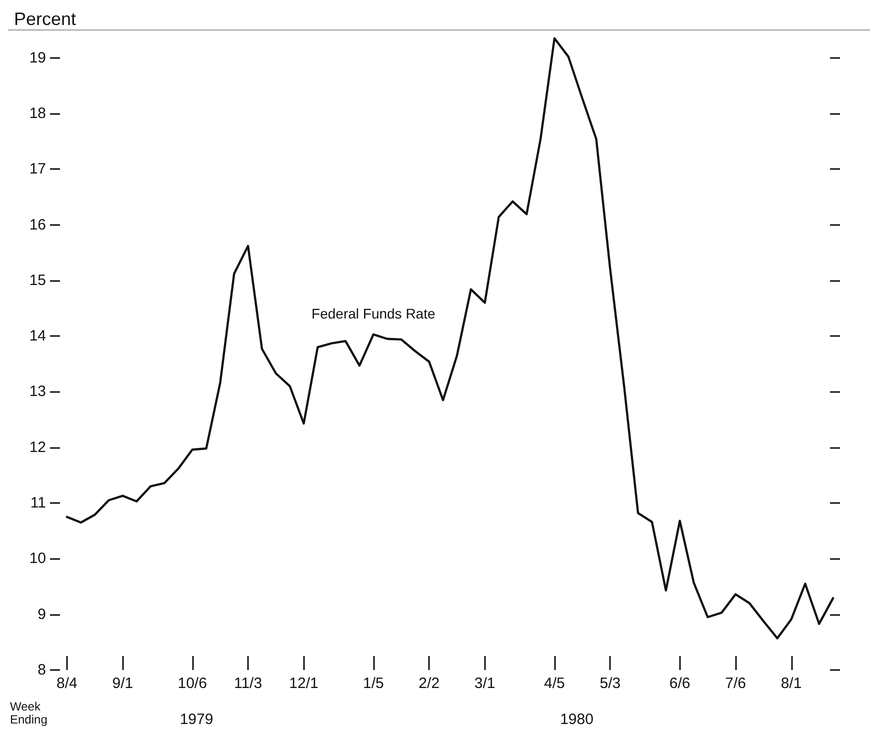 This screenshot has height=748, width=878. Describe the element at coordinates (37, 280) in the screenshot. I see `y-tick-label: 15` at that location.